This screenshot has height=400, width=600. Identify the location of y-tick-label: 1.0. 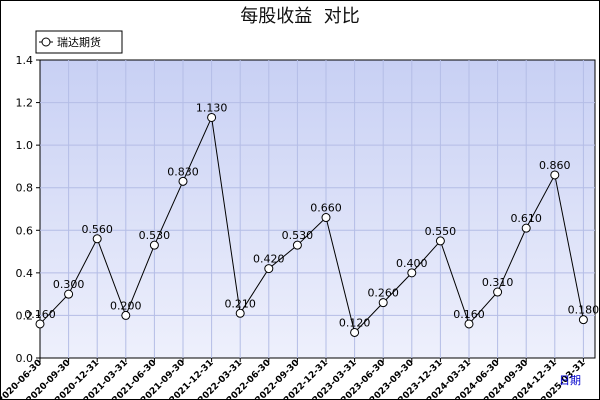
(25, 145).